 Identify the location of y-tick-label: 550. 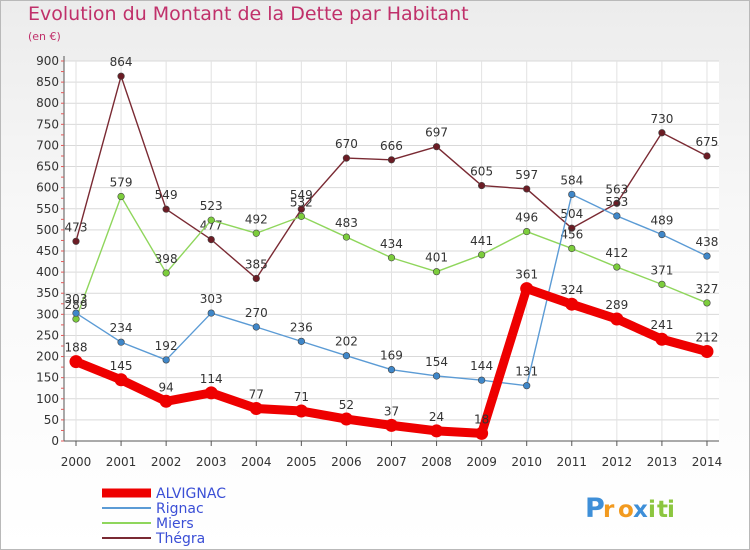
(47, 209).